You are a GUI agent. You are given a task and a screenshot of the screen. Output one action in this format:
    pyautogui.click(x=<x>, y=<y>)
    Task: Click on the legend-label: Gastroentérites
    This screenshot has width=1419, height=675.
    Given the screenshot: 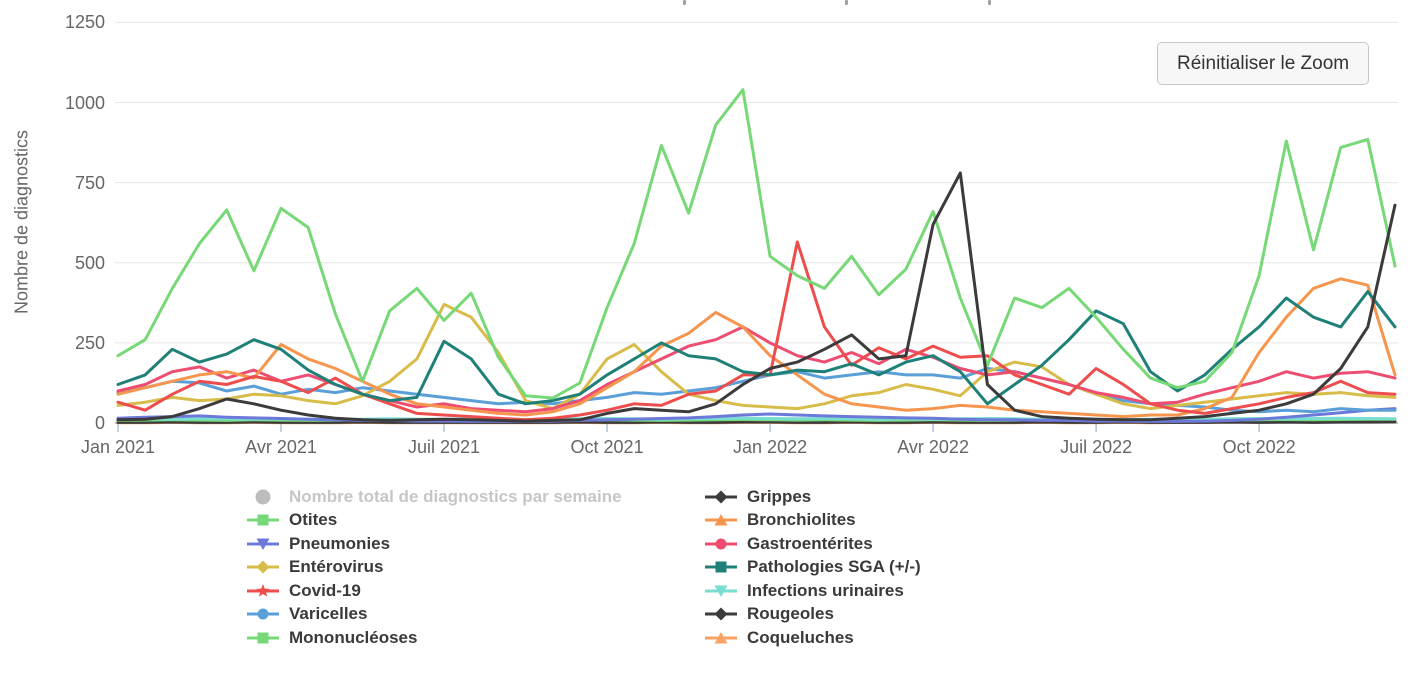 What is the action you would take?
    pyautogui.click(x=810, y=543)
    